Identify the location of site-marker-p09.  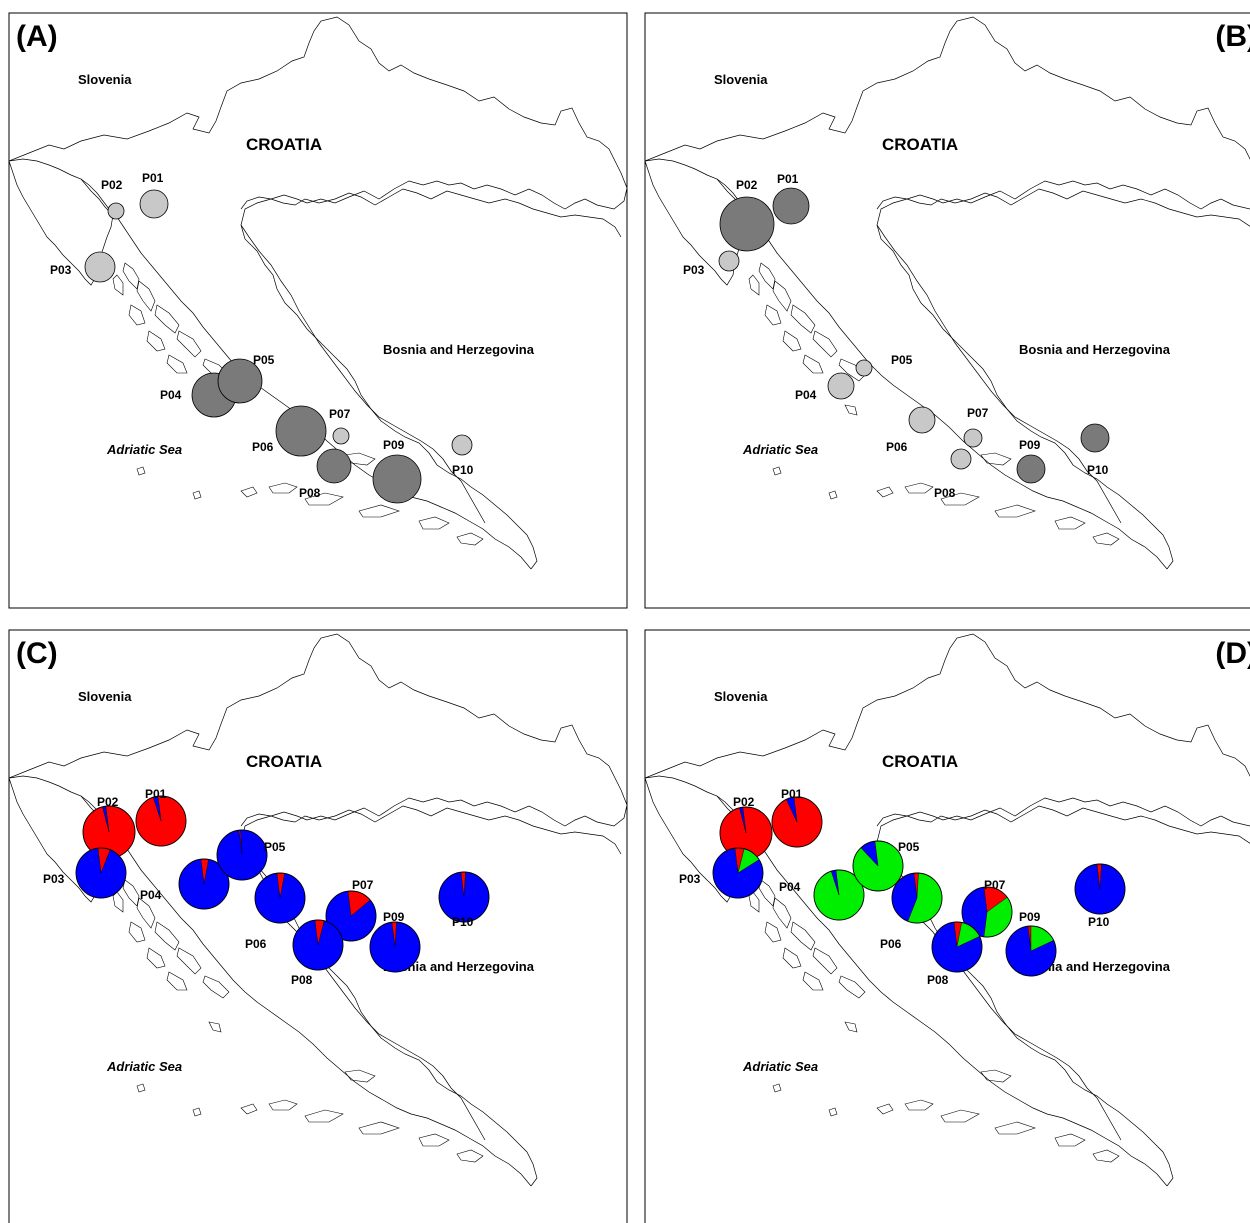
(397, 479).